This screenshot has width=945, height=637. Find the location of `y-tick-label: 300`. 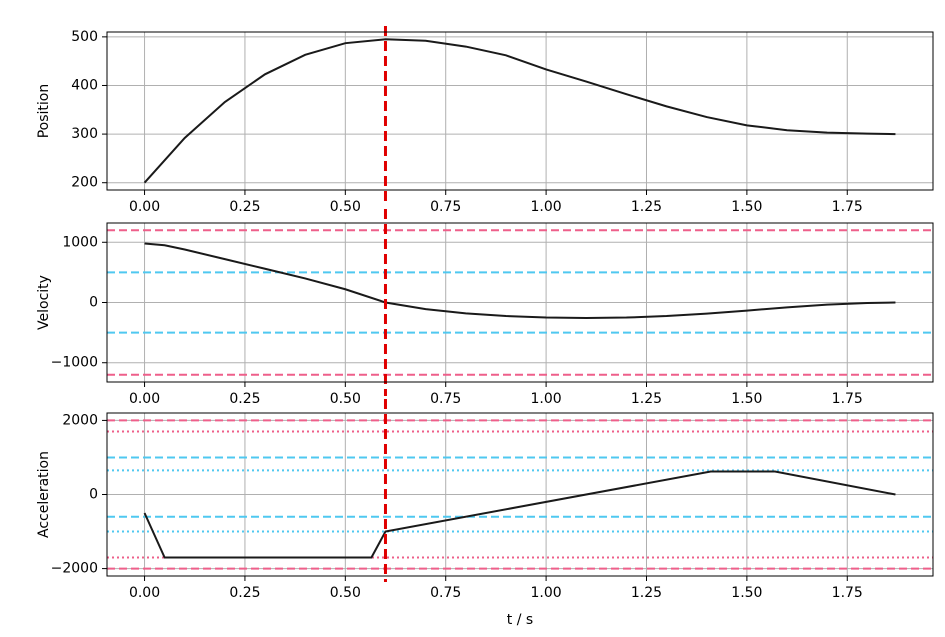

y-tick-label: 300 is located at coordinates (84, 134).